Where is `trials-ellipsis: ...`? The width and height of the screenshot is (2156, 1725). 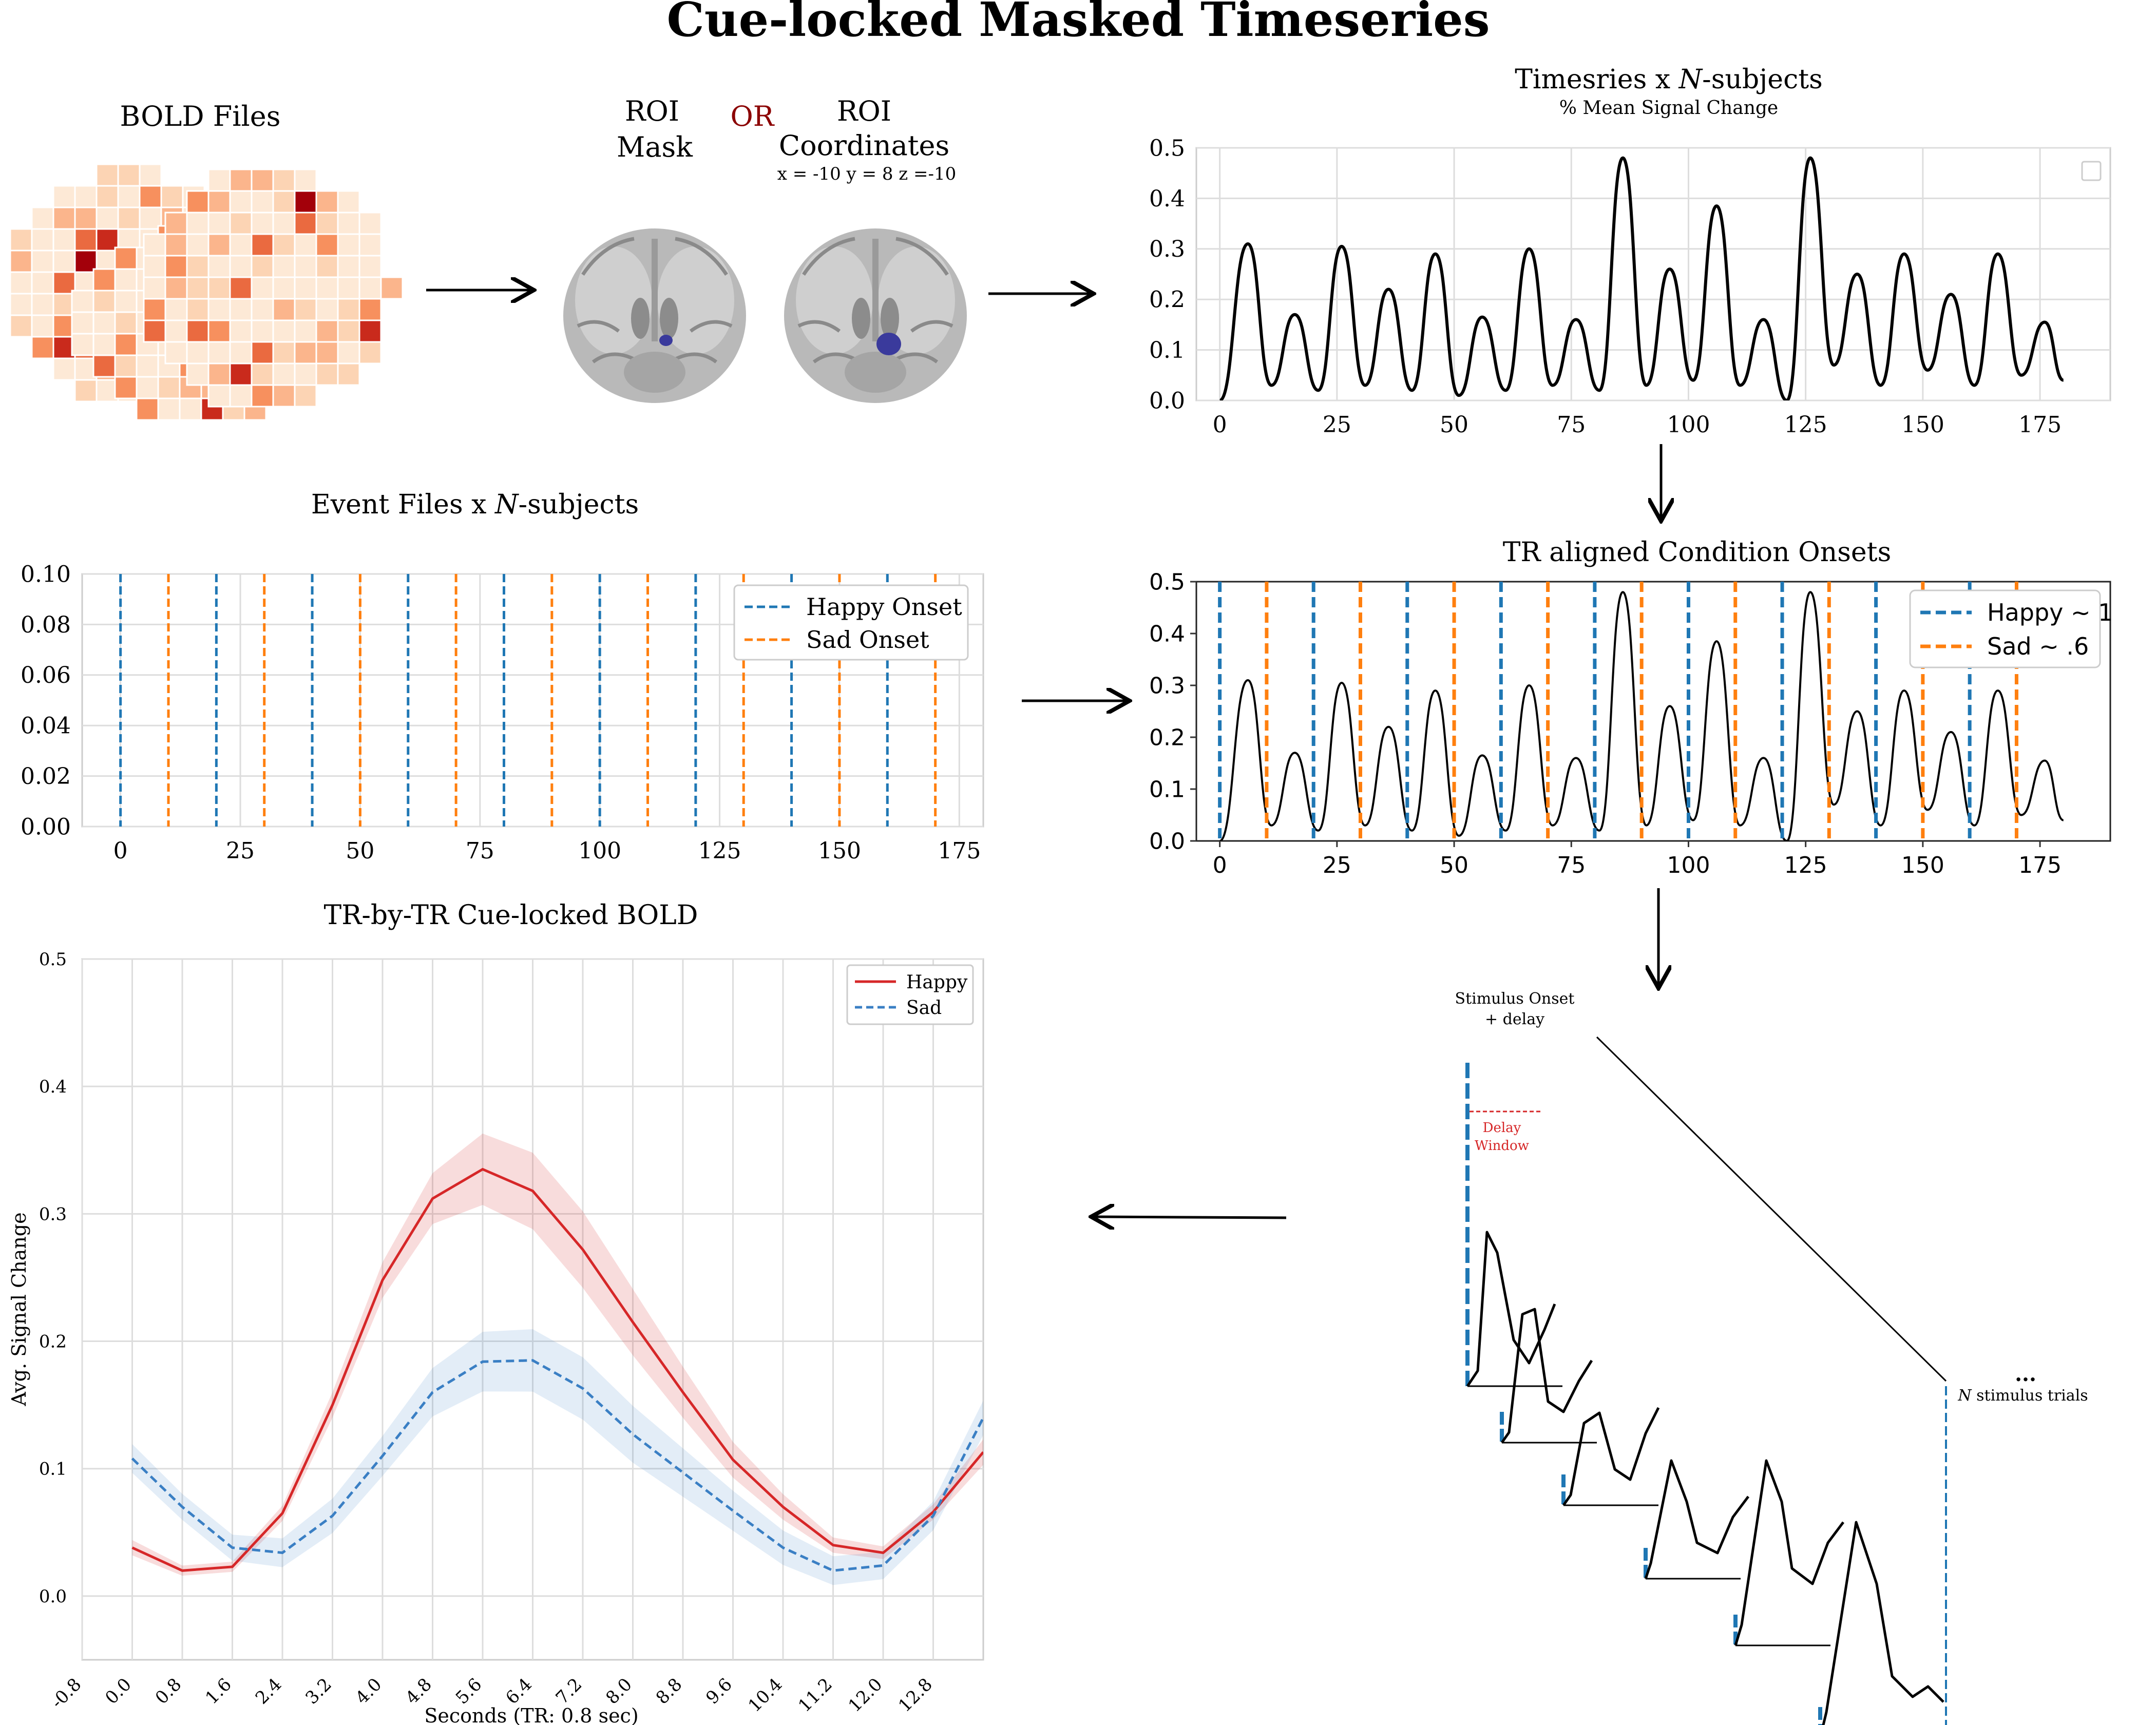
trials-ellipsis: ... is located at coordinates (2025, 1374).